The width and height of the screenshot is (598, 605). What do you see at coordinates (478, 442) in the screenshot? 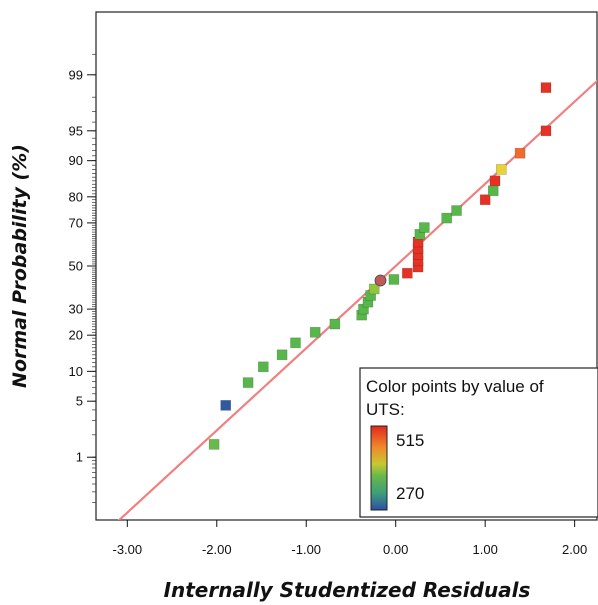
I see `legend-box: Color points by value of UTS: 515 270` at bounding box center [478, 442].